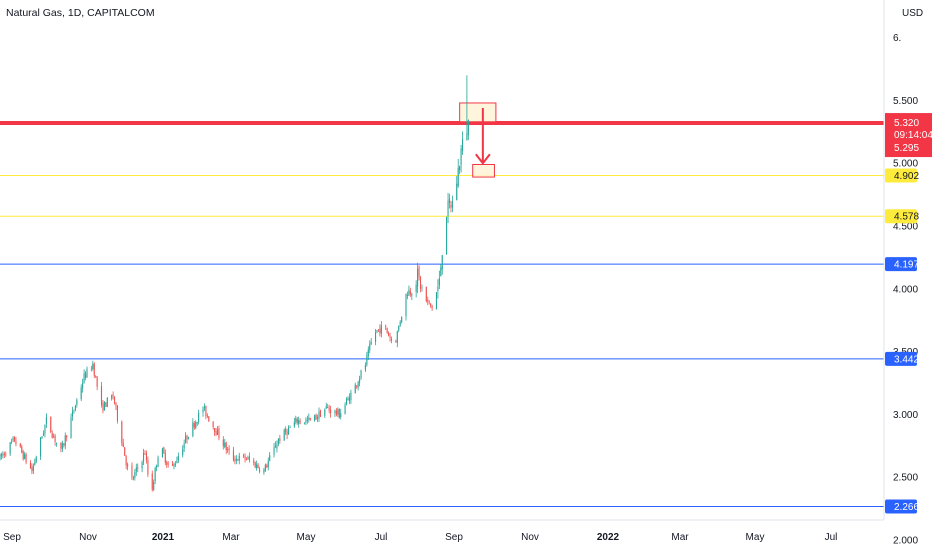 The height and width of the screenshot is (550, 932). I want to click on time-axis: Sep Nov 2021 Mar May Jul Sep Nov 2022 Mar May Jul, so click(442, 531).